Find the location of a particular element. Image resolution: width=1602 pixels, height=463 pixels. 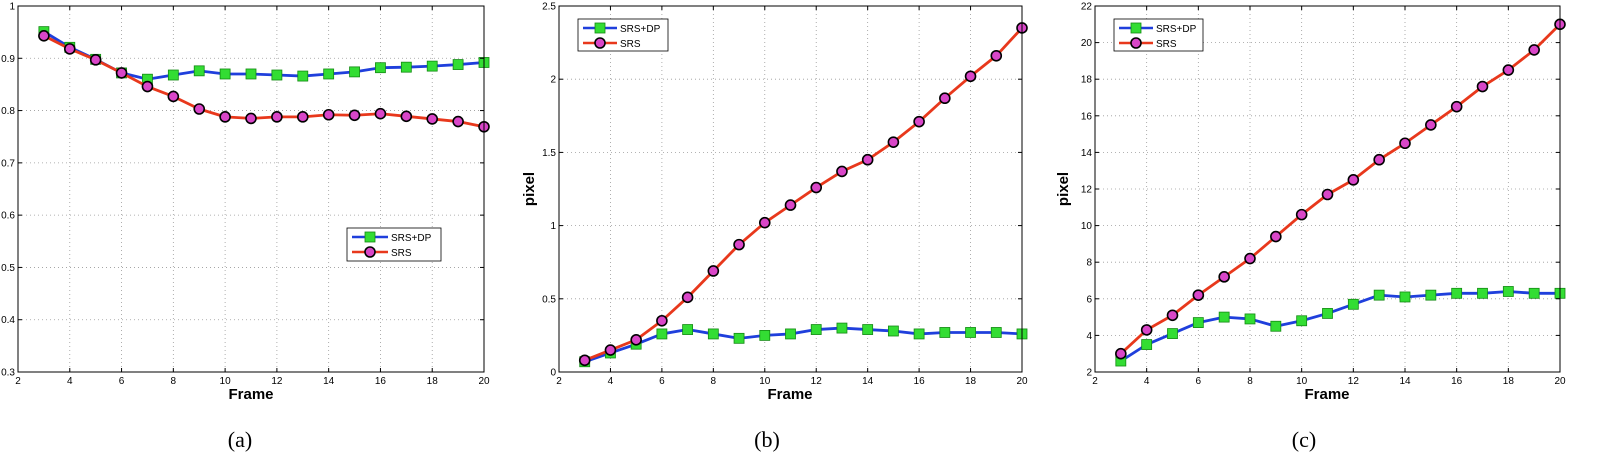

chart-b-x-tick-label: 6 is located at coordinates (662, 381).